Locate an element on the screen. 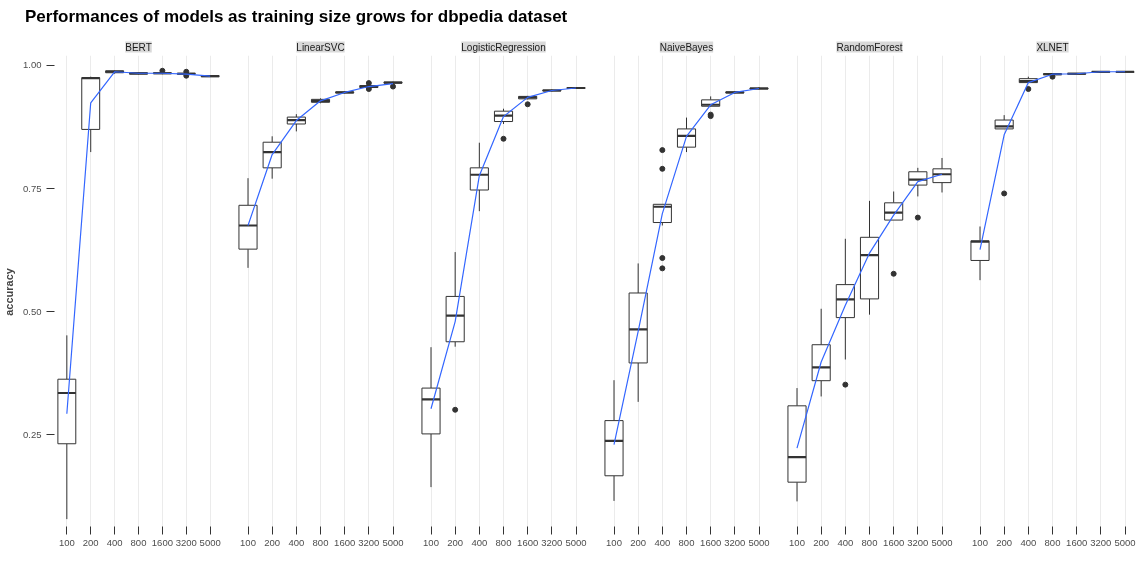 The image size is (1141, 573). text: Performances of models as training size grows for dbpedia dataset is located at coordinates (296, 17).